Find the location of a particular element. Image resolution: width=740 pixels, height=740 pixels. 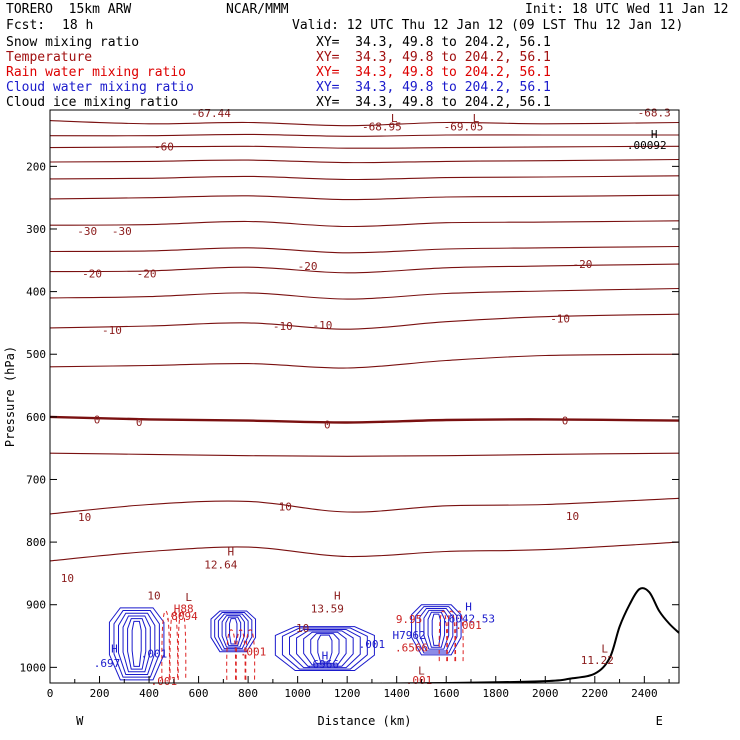

y-axis-label: Pressure (hPa) is located at coordinates (10, 396).